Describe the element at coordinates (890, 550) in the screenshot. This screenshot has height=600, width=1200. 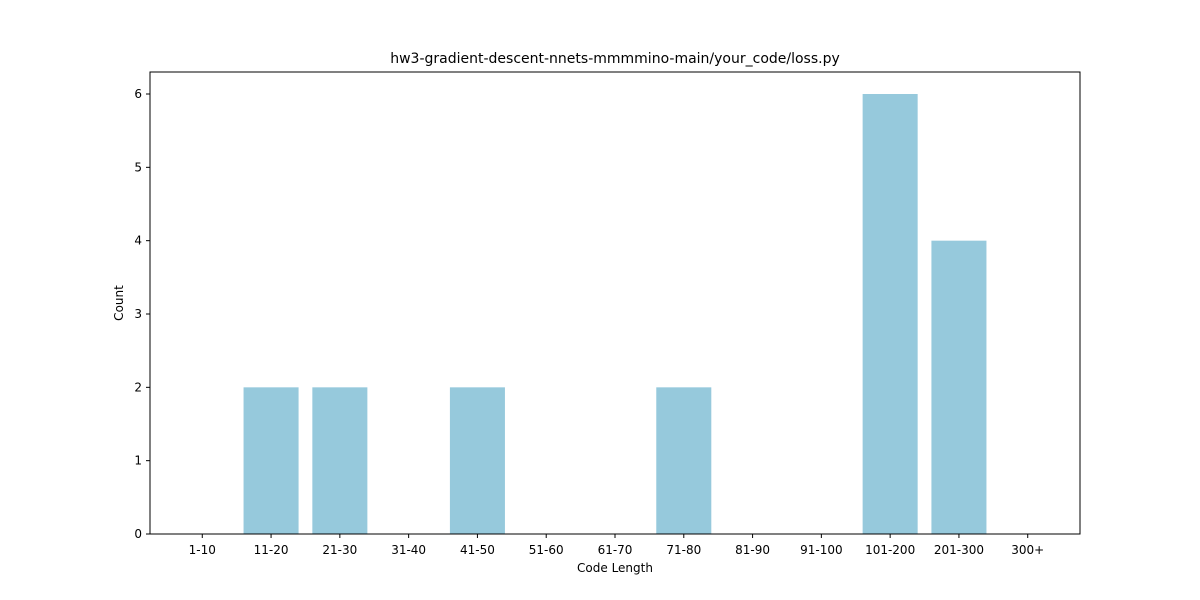
I see `x-tick-label: 101-200` at that location.